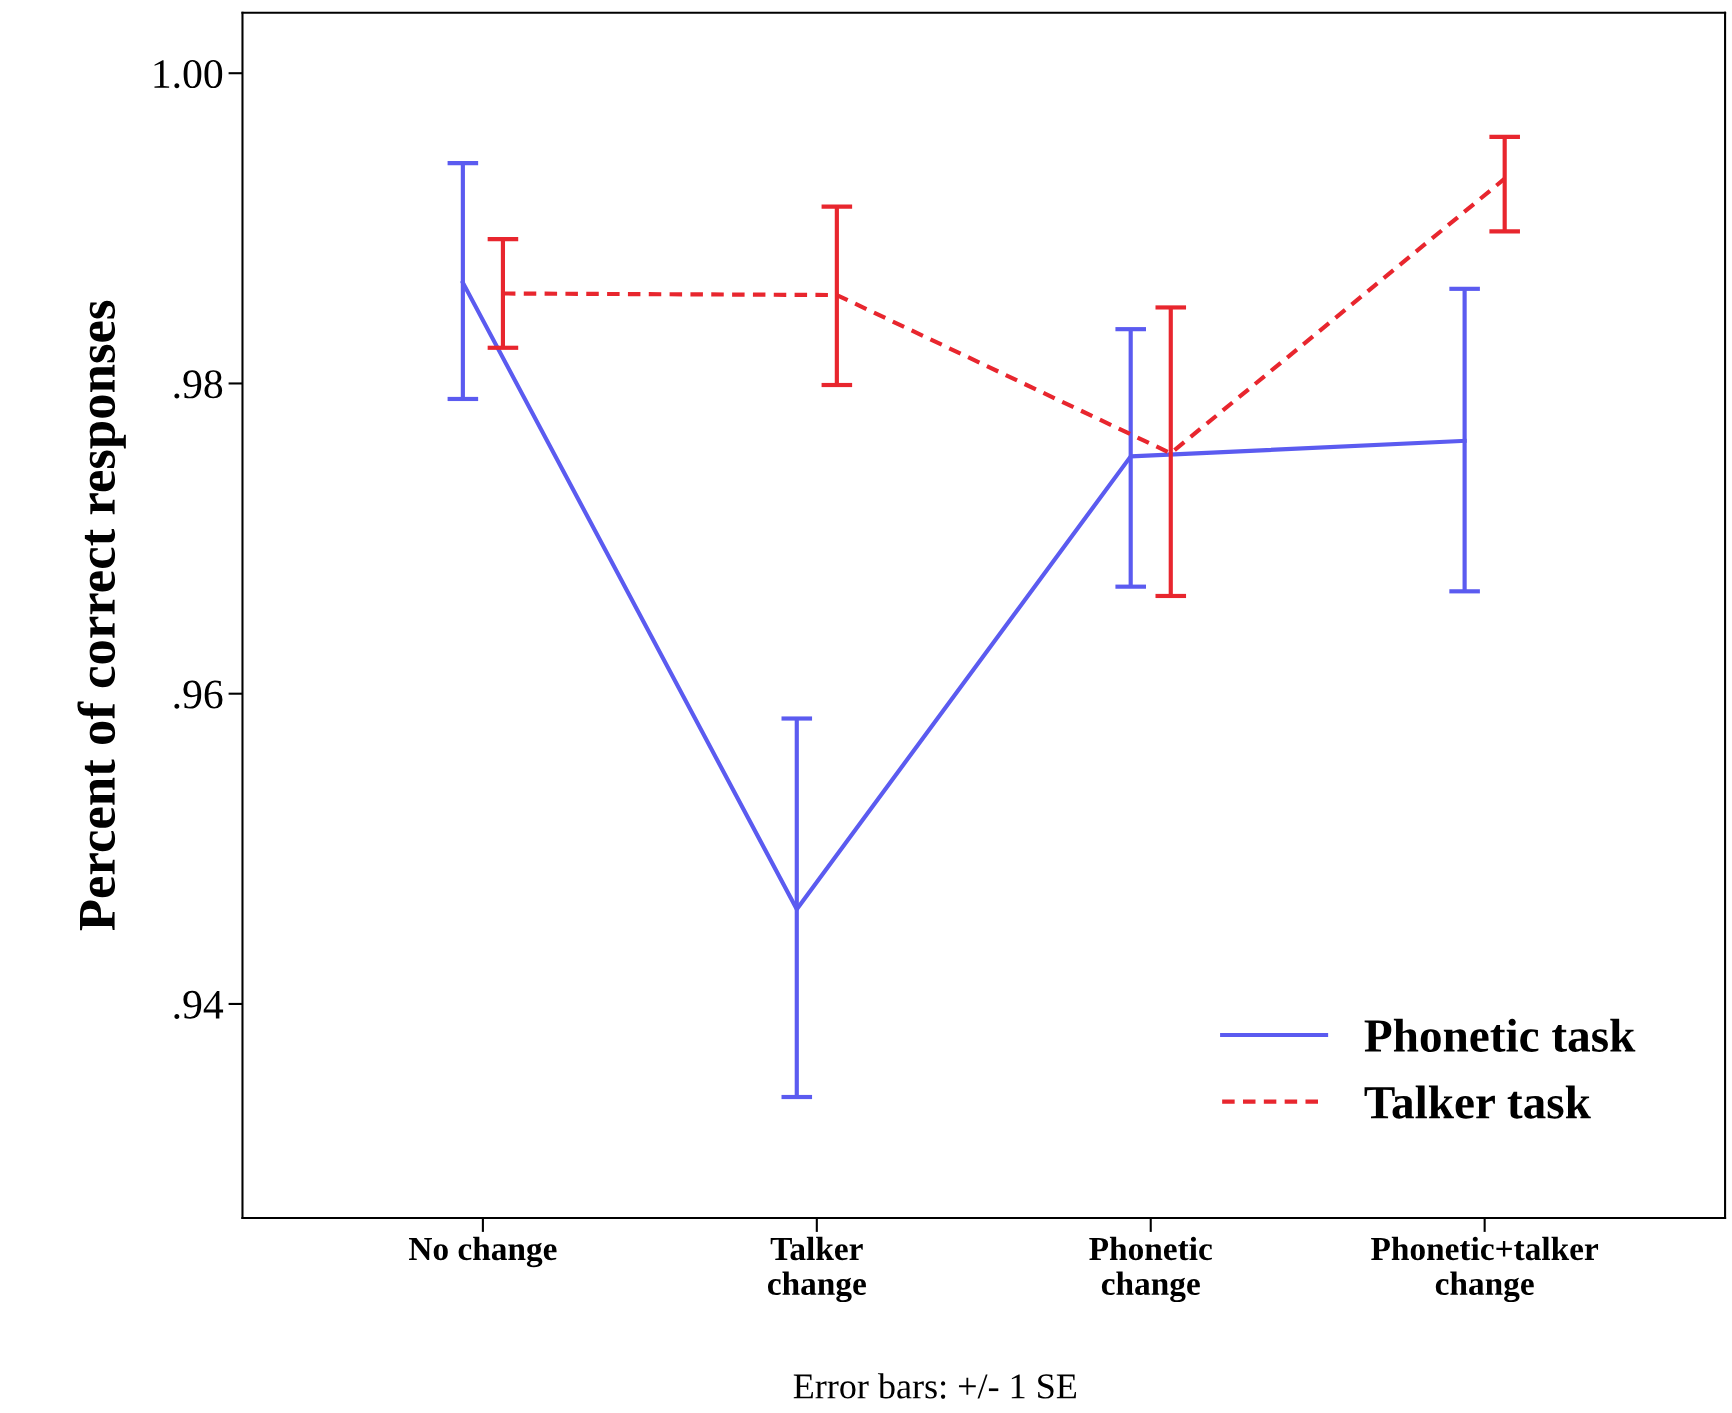  I want to click on y-tick-label: .98, so click(198, 384).